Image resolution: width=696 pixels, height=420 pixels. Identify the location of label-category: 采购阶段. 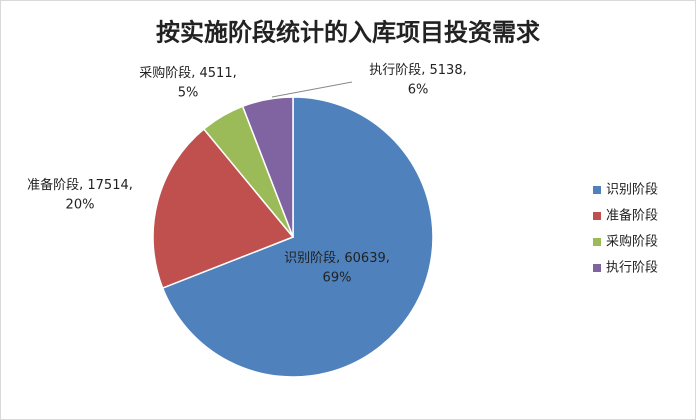
(165, 73).